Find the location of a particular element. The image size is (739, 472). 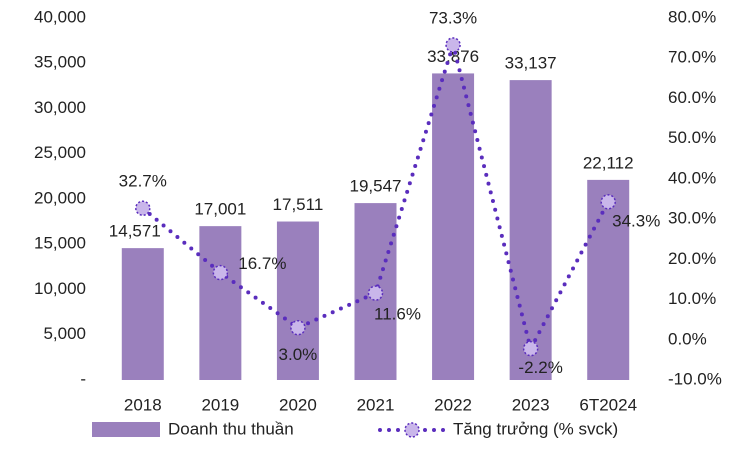

legend-label: Tăng trưởng (% svck) is located at coordinates (535, 428).